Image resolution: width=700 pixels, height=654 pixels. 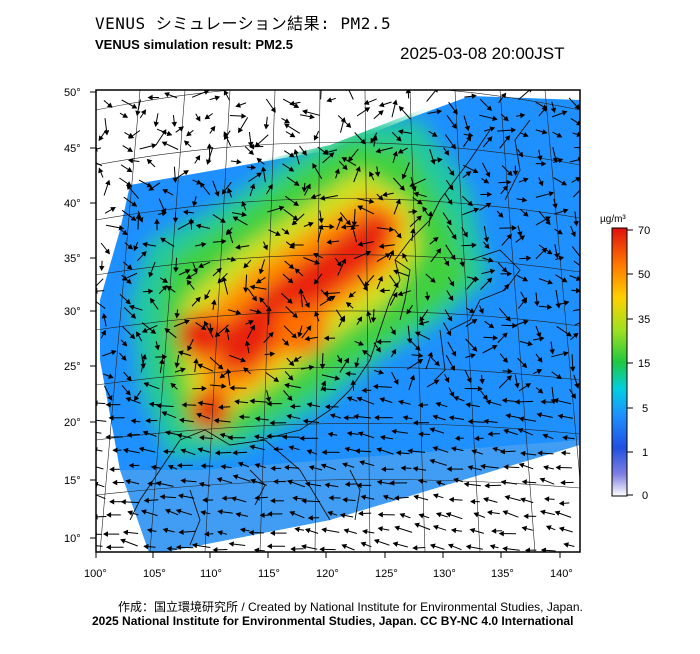 I want to click on lat-label: 30°, so click(x=72, y=312).